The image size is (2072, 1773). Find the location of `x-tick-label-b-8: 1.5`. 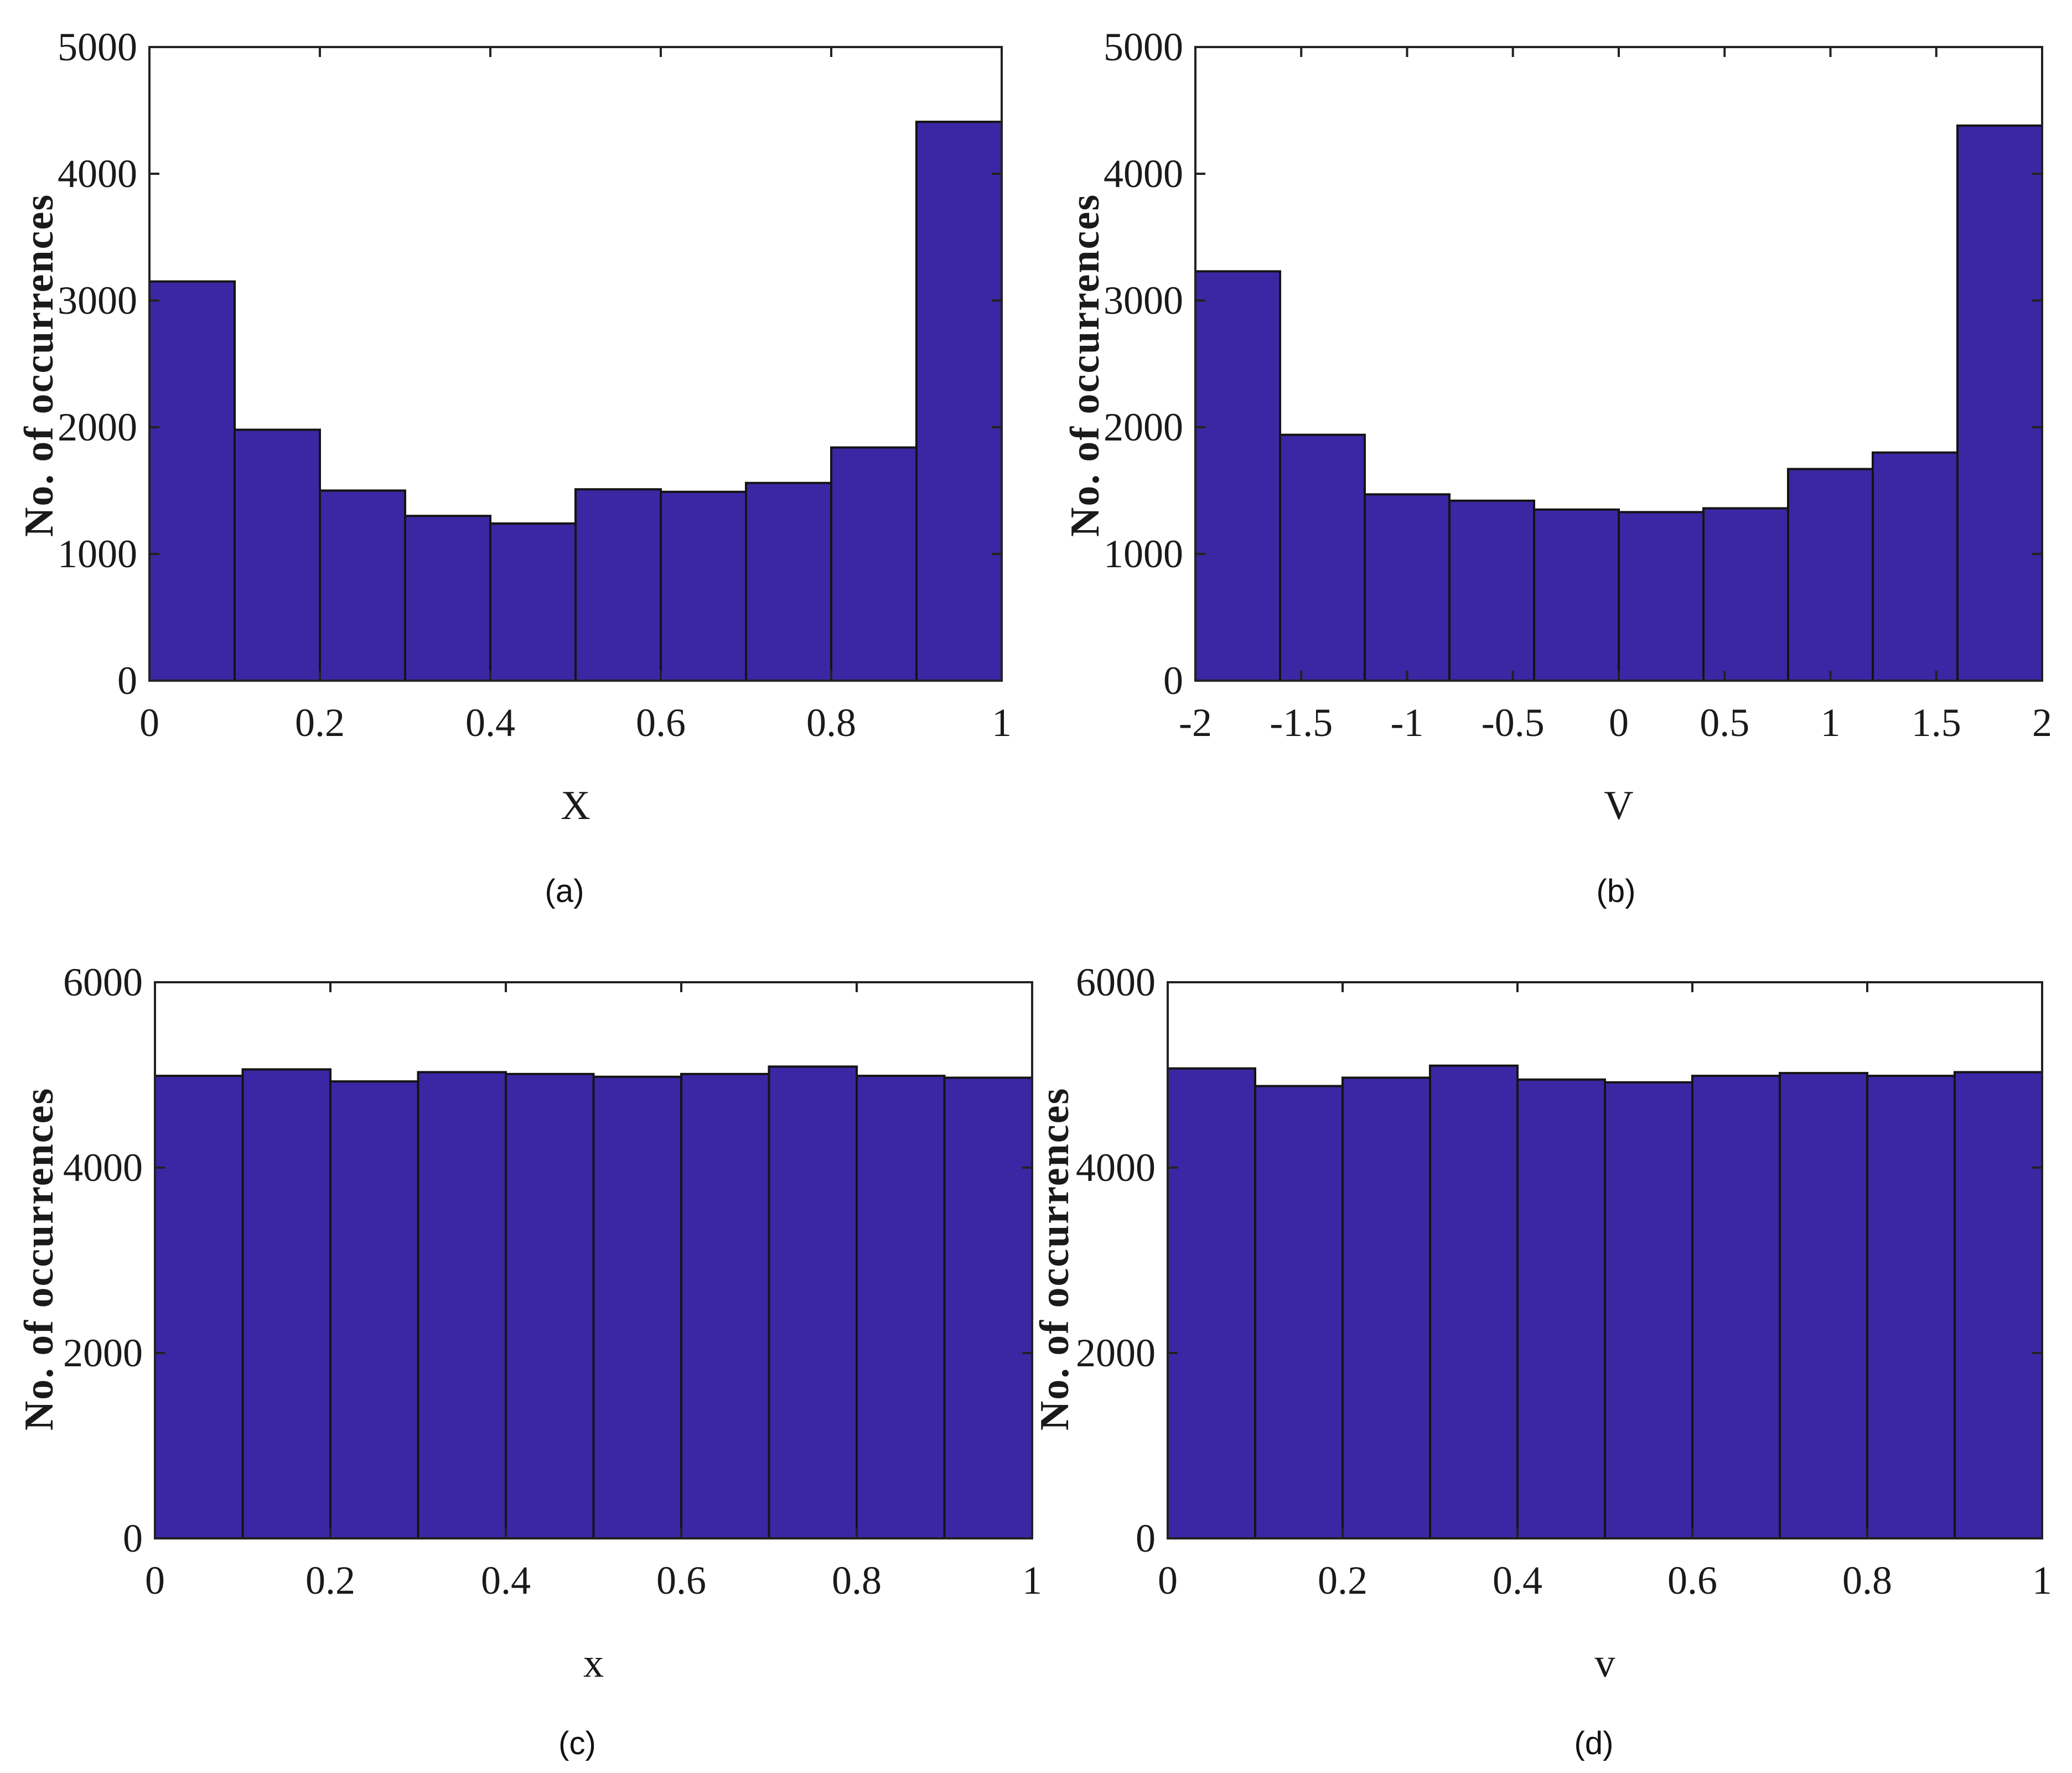

x-tick-label-b-8: 1.5 is located at coordinates (1936, 723).